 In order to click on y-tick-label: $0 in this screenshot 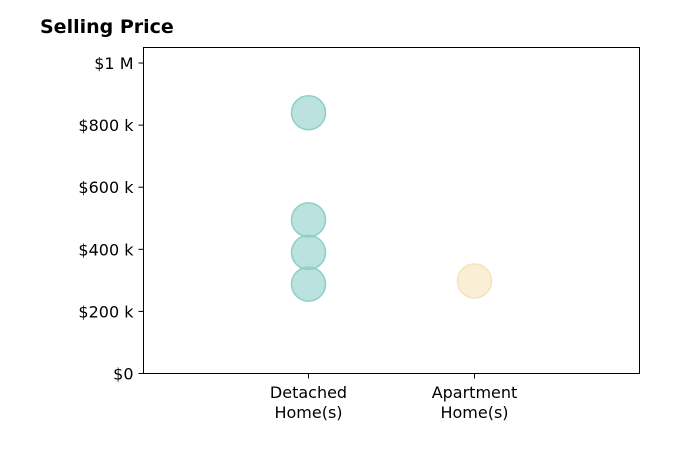, I will do `click(123, 374)`.